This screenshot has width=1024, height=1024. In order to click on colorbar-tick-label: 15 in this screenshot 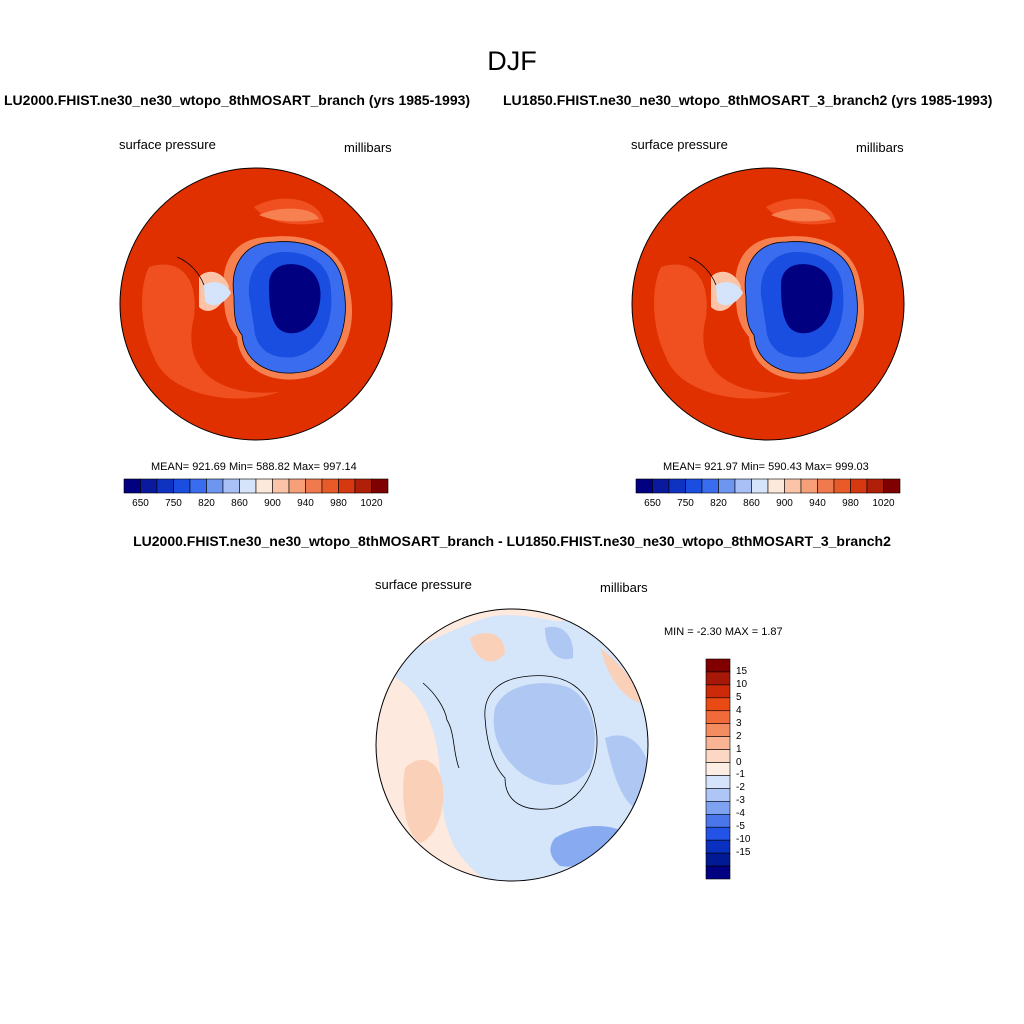, I will do `click(742, 671)`.